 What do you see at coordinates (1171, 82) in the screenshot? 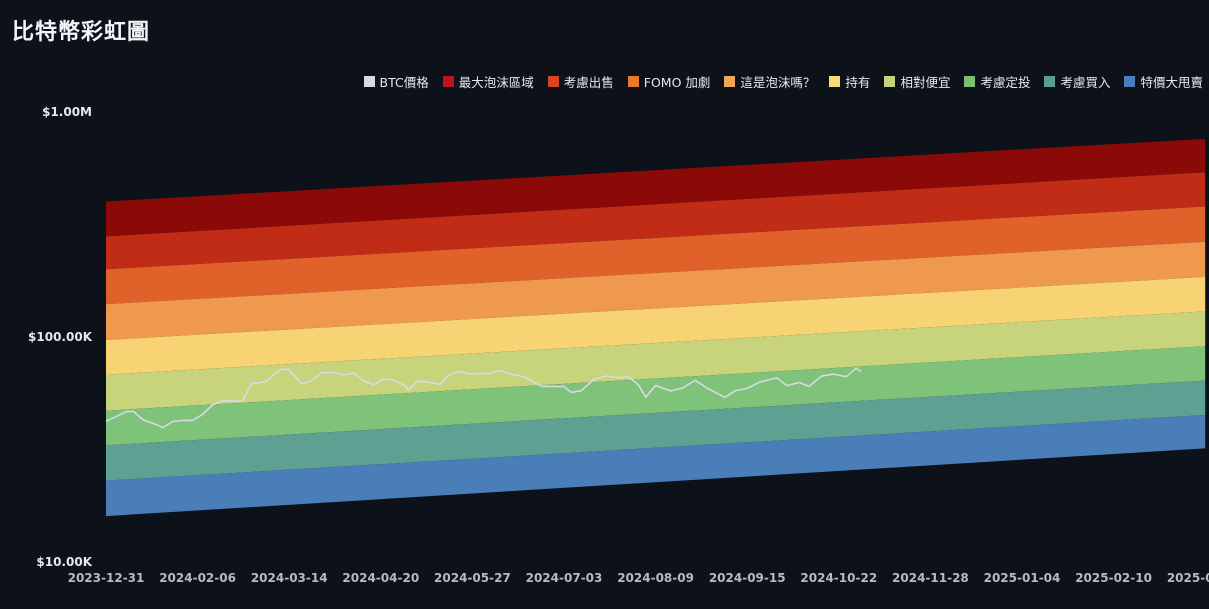
I see `legend-label: 特價大甩賣` at bounding box center [1171, 82].